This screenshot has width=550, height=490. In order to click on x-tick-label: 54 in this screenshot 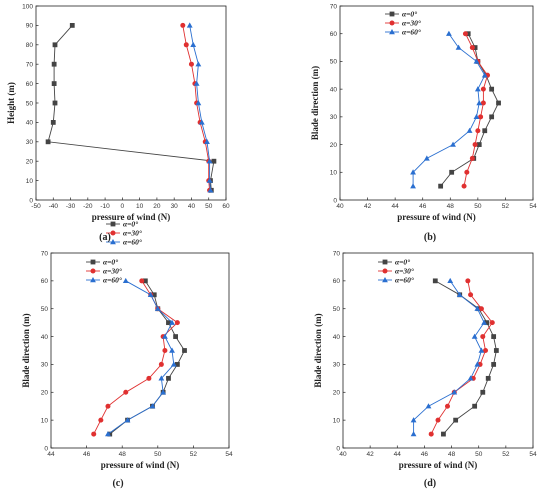, I will do `click(533, 206)`.